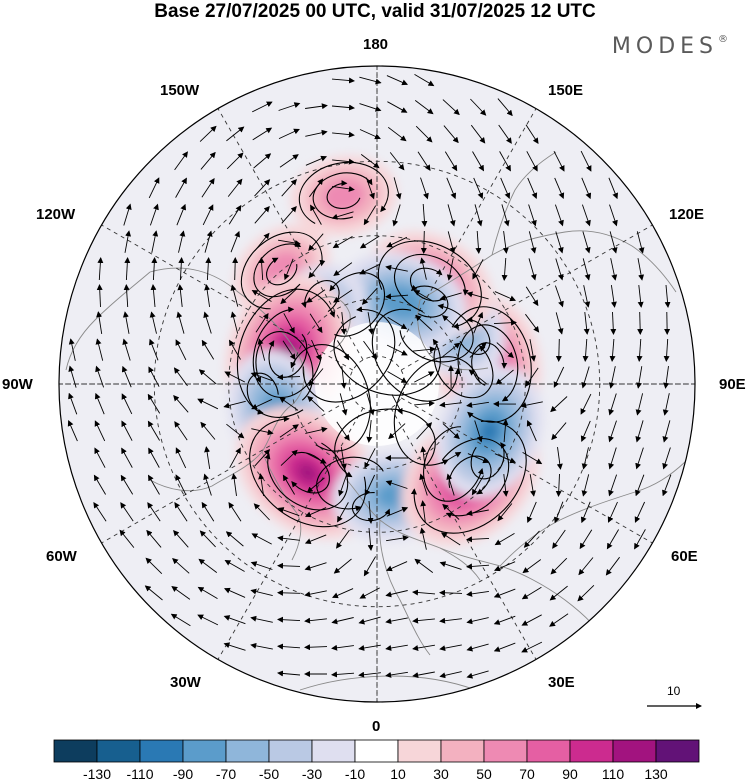 This screenshot has height=783, width=750. What do you see at coordinates (566, 90) in the screenshot?
I see `label-150e: 150E` at bounding box center [566, 90].